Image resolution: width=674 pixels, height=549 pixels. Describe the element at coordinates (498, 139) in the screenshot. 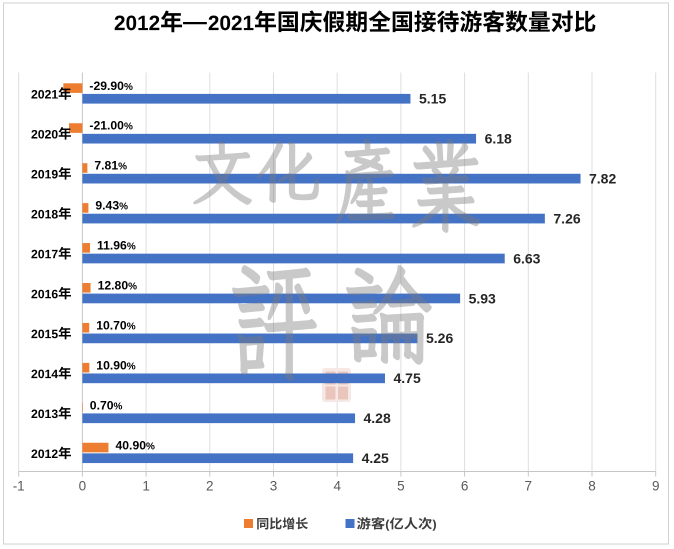

I see `svg-text: 6.18` at that location.